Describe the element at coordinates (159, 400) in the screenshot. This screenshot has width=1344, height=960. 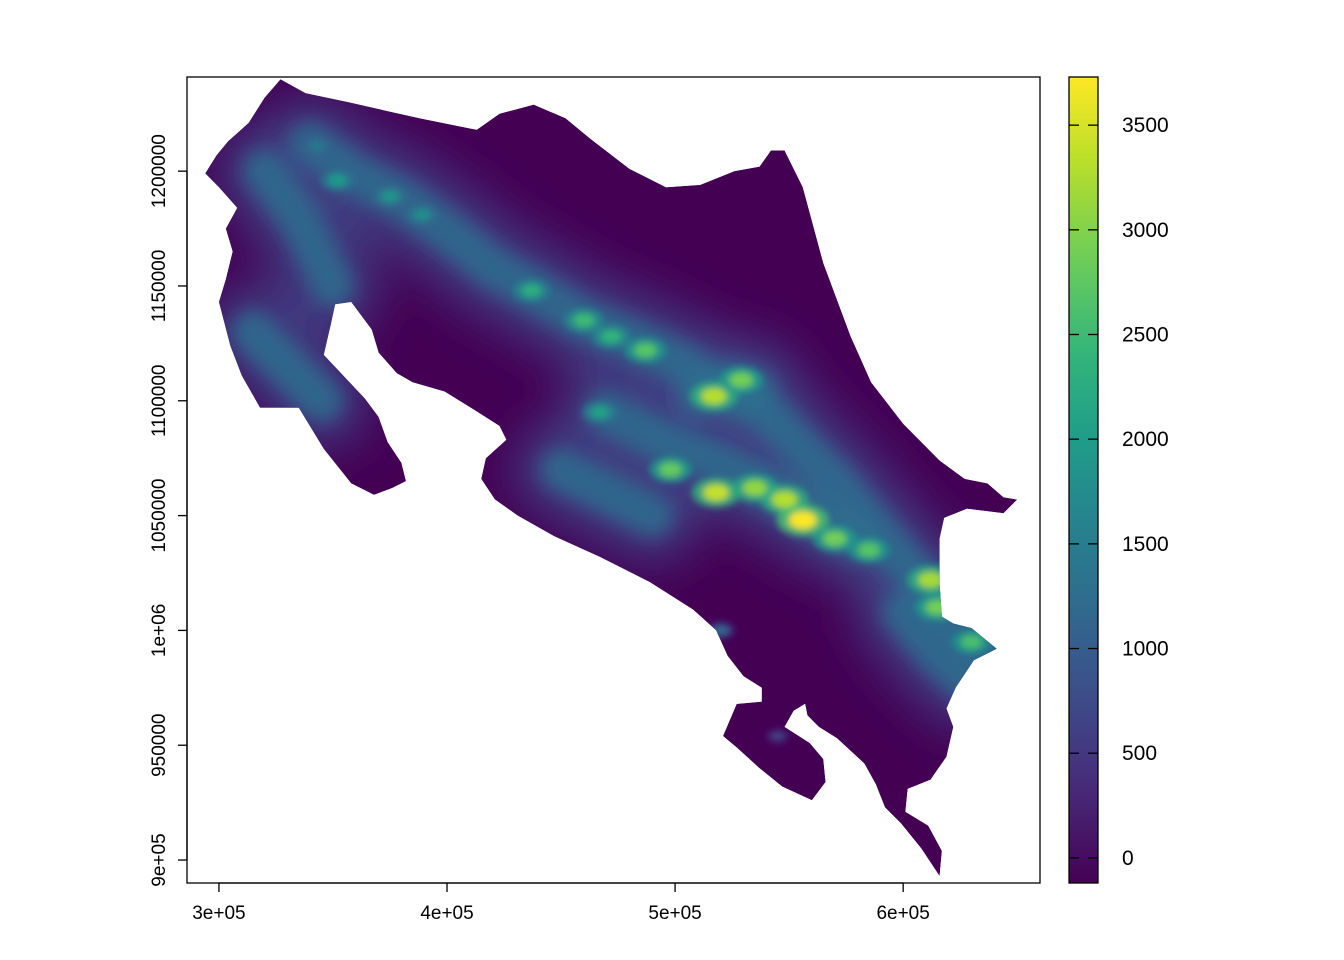
I see `y-tick-label: 1100000` at that location.